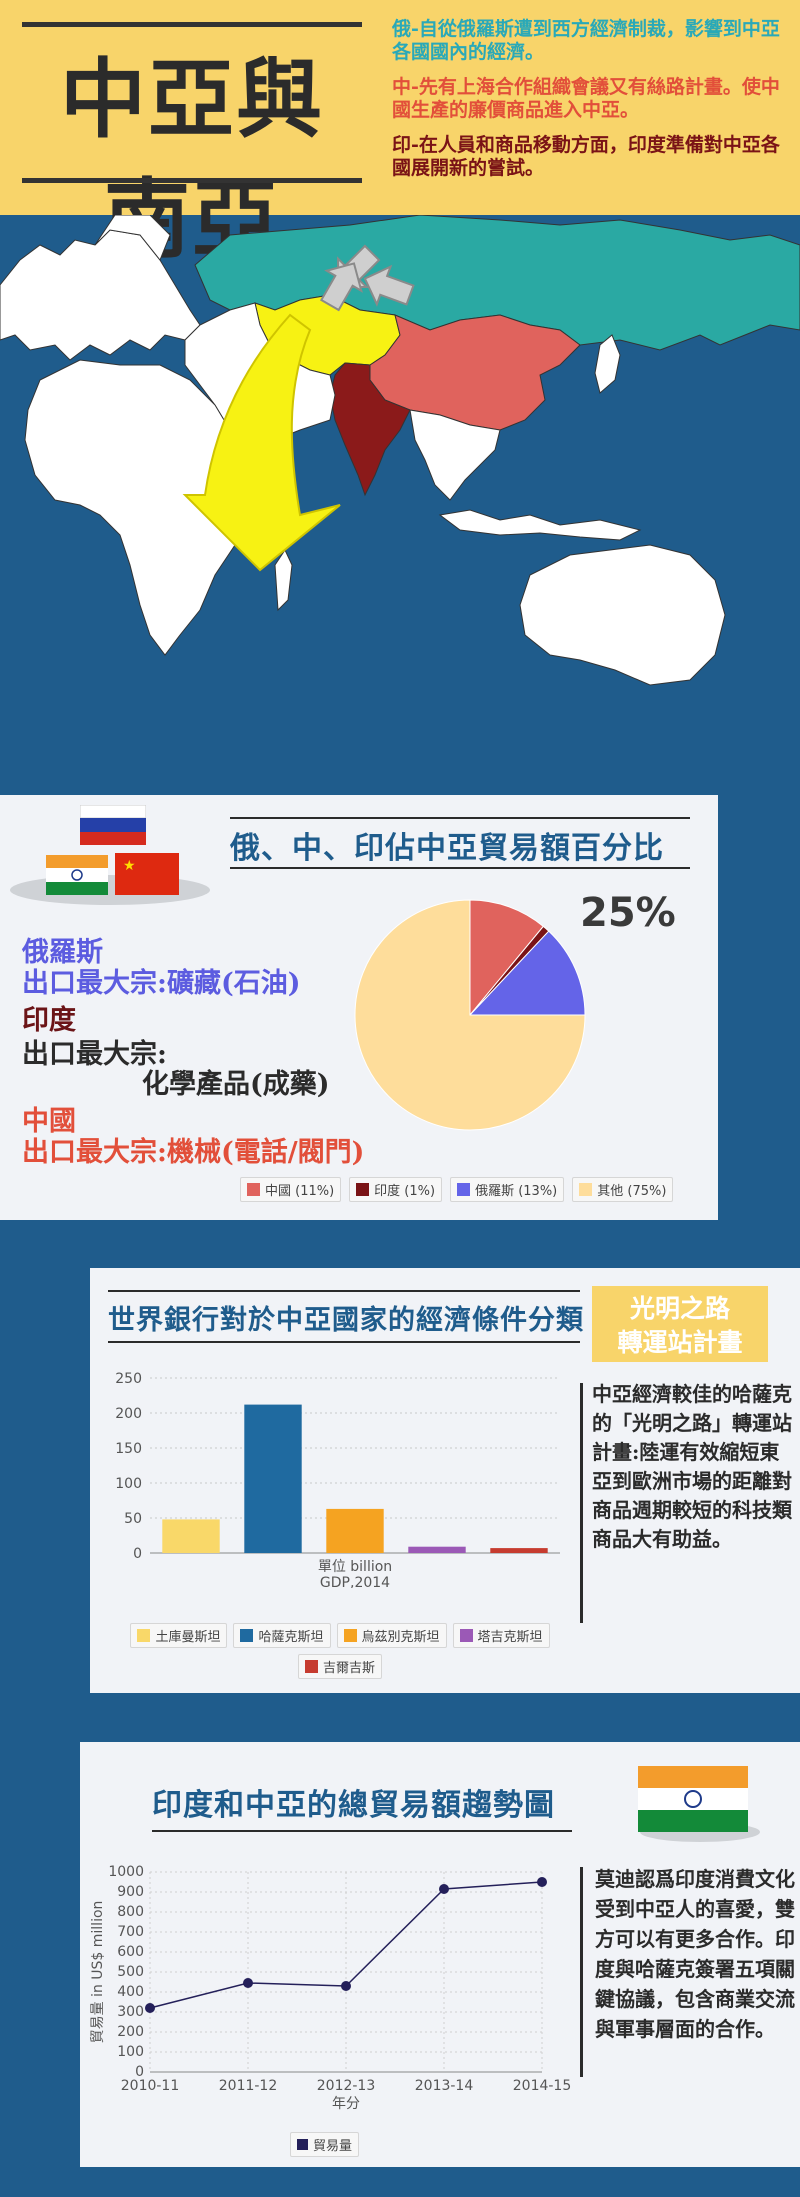  What do you see at coordinates (455, 455) in the screenshot?
I see `southeast-asia-landmass` at bounding box center [455, 455].